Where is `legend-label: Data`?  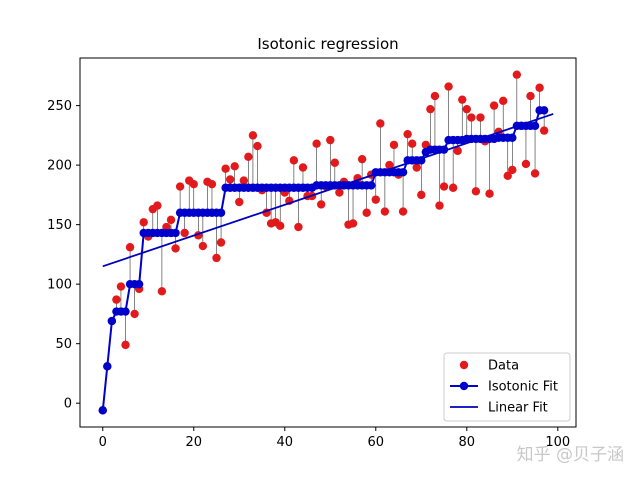 legend-label: Data is located at coordinates (503, 366).